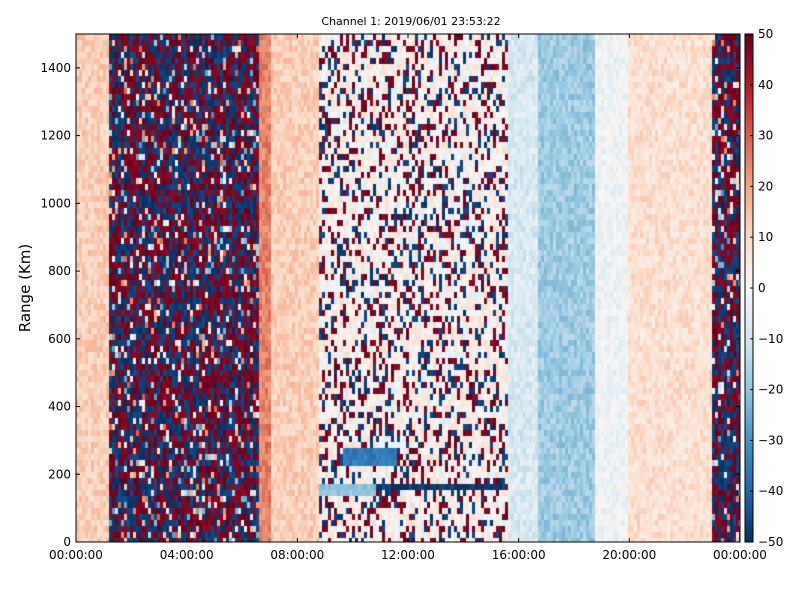 The width and height of the screenshot is (800, 600). What do you see at coordinates (59, 339) in the screenshot?
I see `y-tick-label: 600` at bounding box center [59, 339].